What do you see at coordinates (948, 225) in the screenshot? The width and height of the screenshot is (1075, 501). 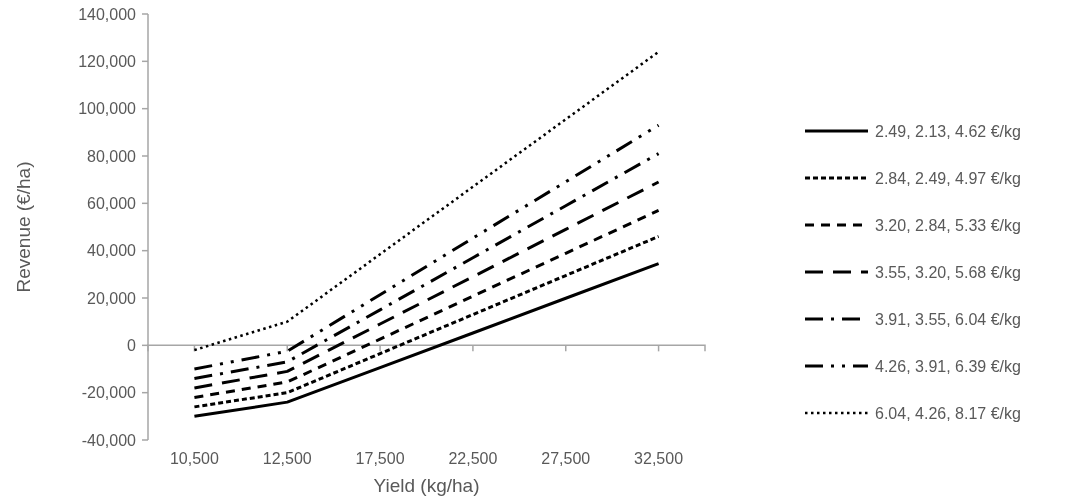 I see `legend-label: 3.20, 2.84, 5.33 €/kg` at bounding box center [948, 225].